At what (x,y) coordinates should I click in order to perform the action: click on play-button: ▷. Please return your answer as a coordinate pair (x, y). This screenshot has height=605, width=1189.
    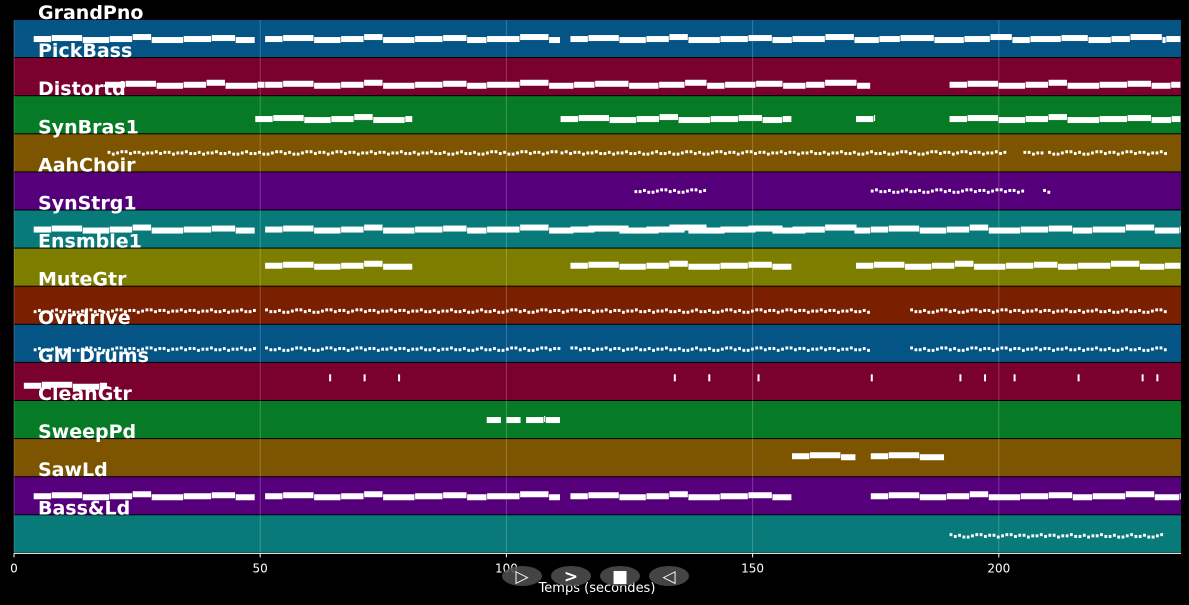
    Looking at the image, I should click on (522, 576).